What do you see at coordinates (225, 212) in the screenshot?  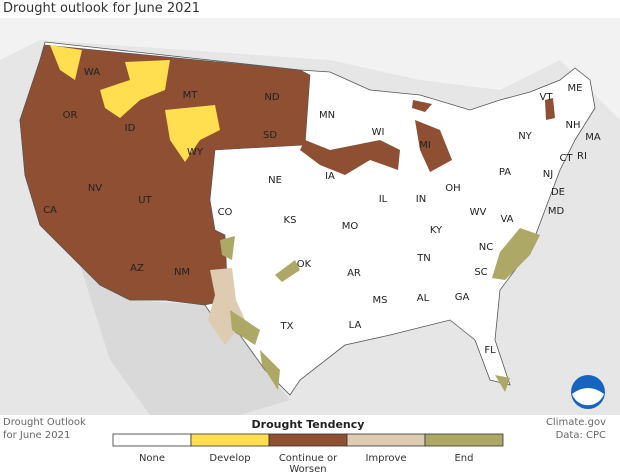 I see `state-label: CO` at bounding box center [225, 212].